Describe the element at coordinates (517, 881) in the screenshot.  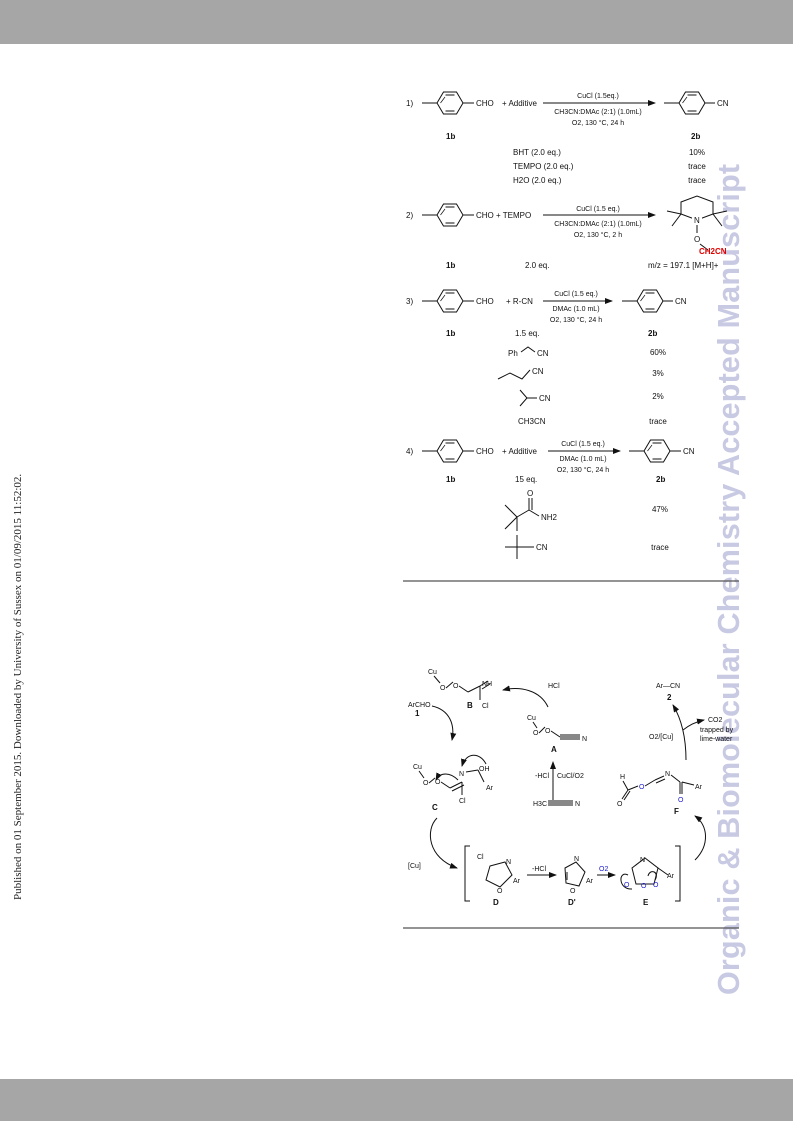
I see `d-ar: Ar` at that location.